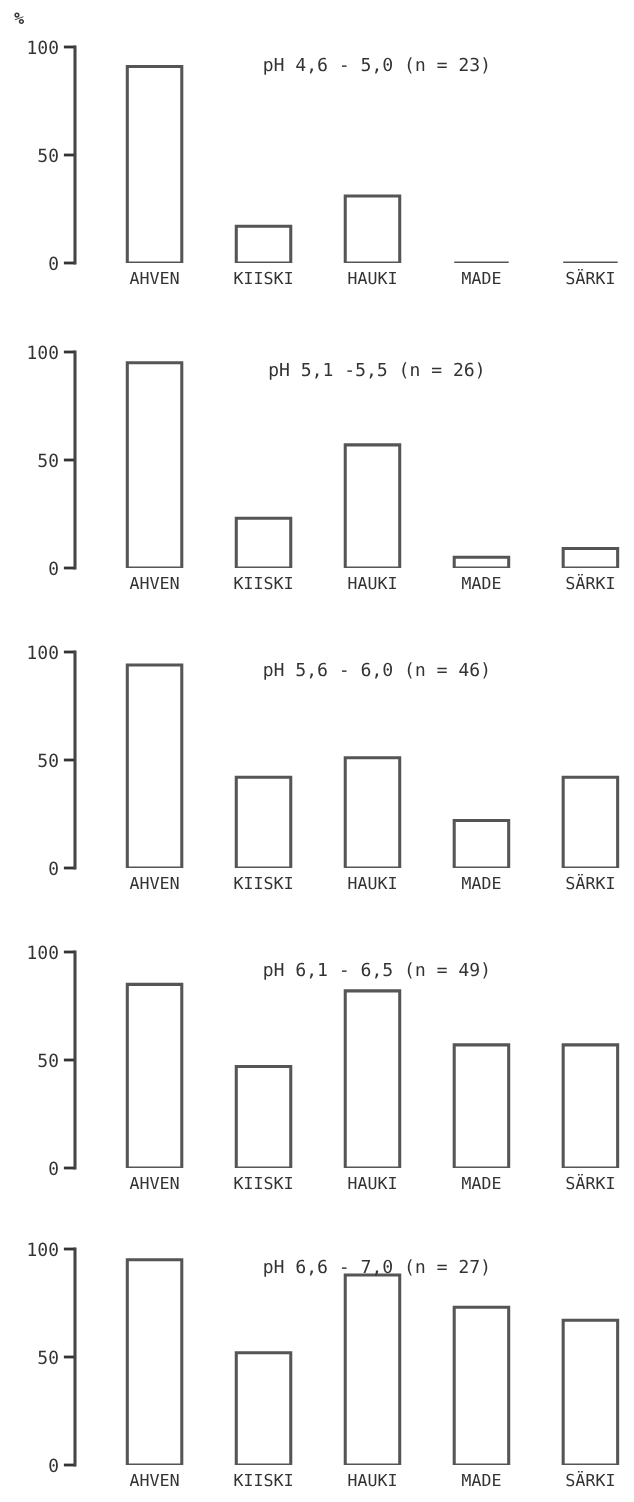 The image size is (634, 1502). I want to click on text: pH 4,6 - 5,0 (n = 23), so click(376, 66).